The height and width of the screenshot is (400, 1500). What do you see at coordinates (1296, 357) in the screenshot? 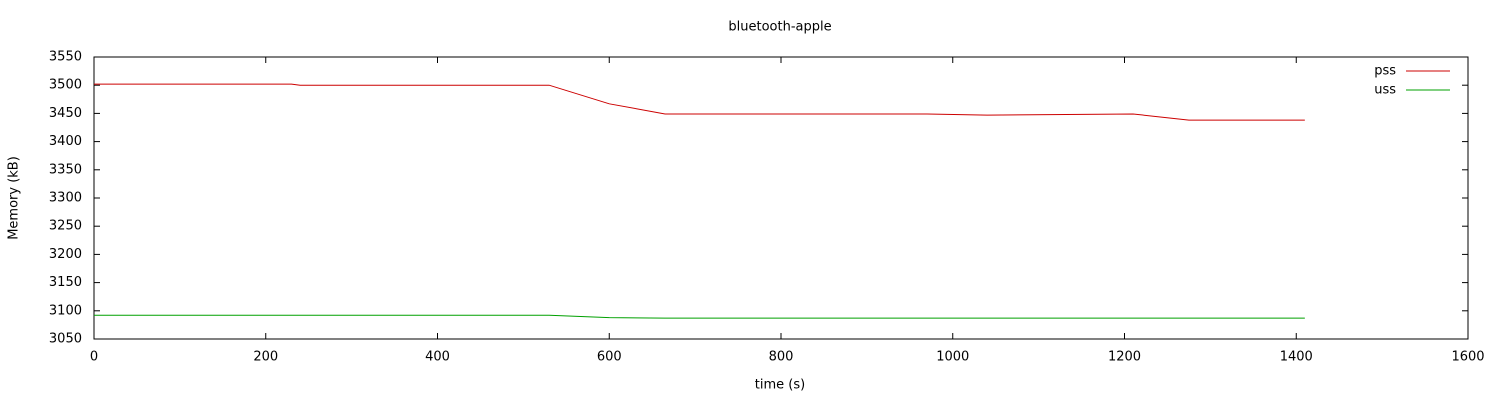
I see `x-tick-label: 1400` at bounding box center [1296, 357].